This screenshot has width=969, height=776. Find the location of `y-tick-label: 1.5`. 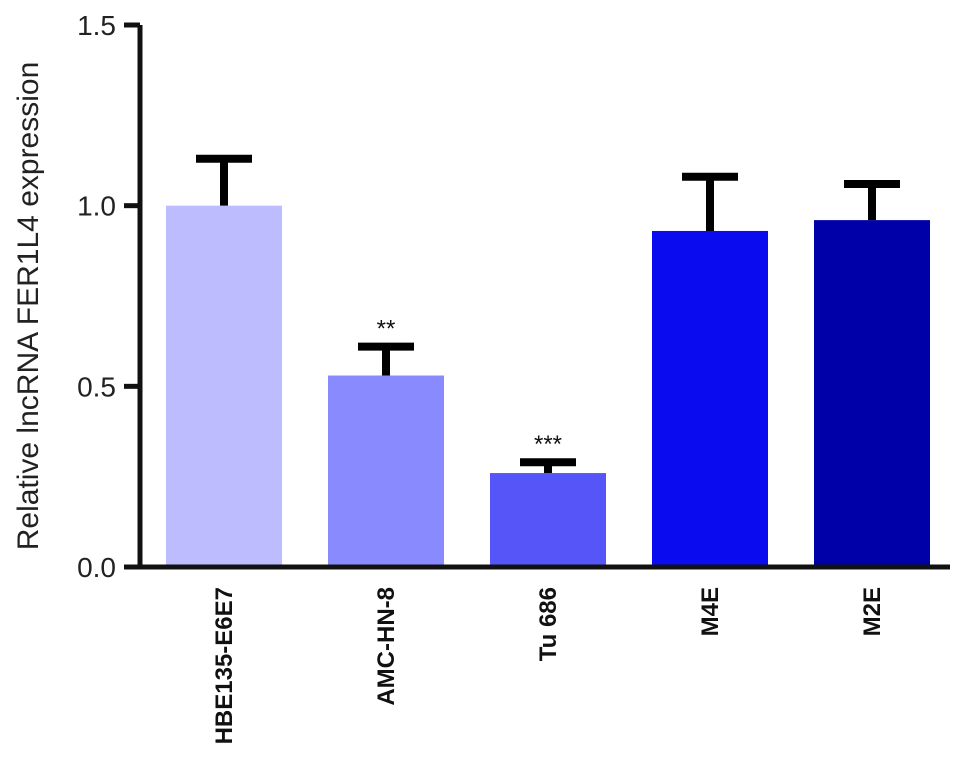

y-tick-label: 1.5 is located at coordinates (96, 25).